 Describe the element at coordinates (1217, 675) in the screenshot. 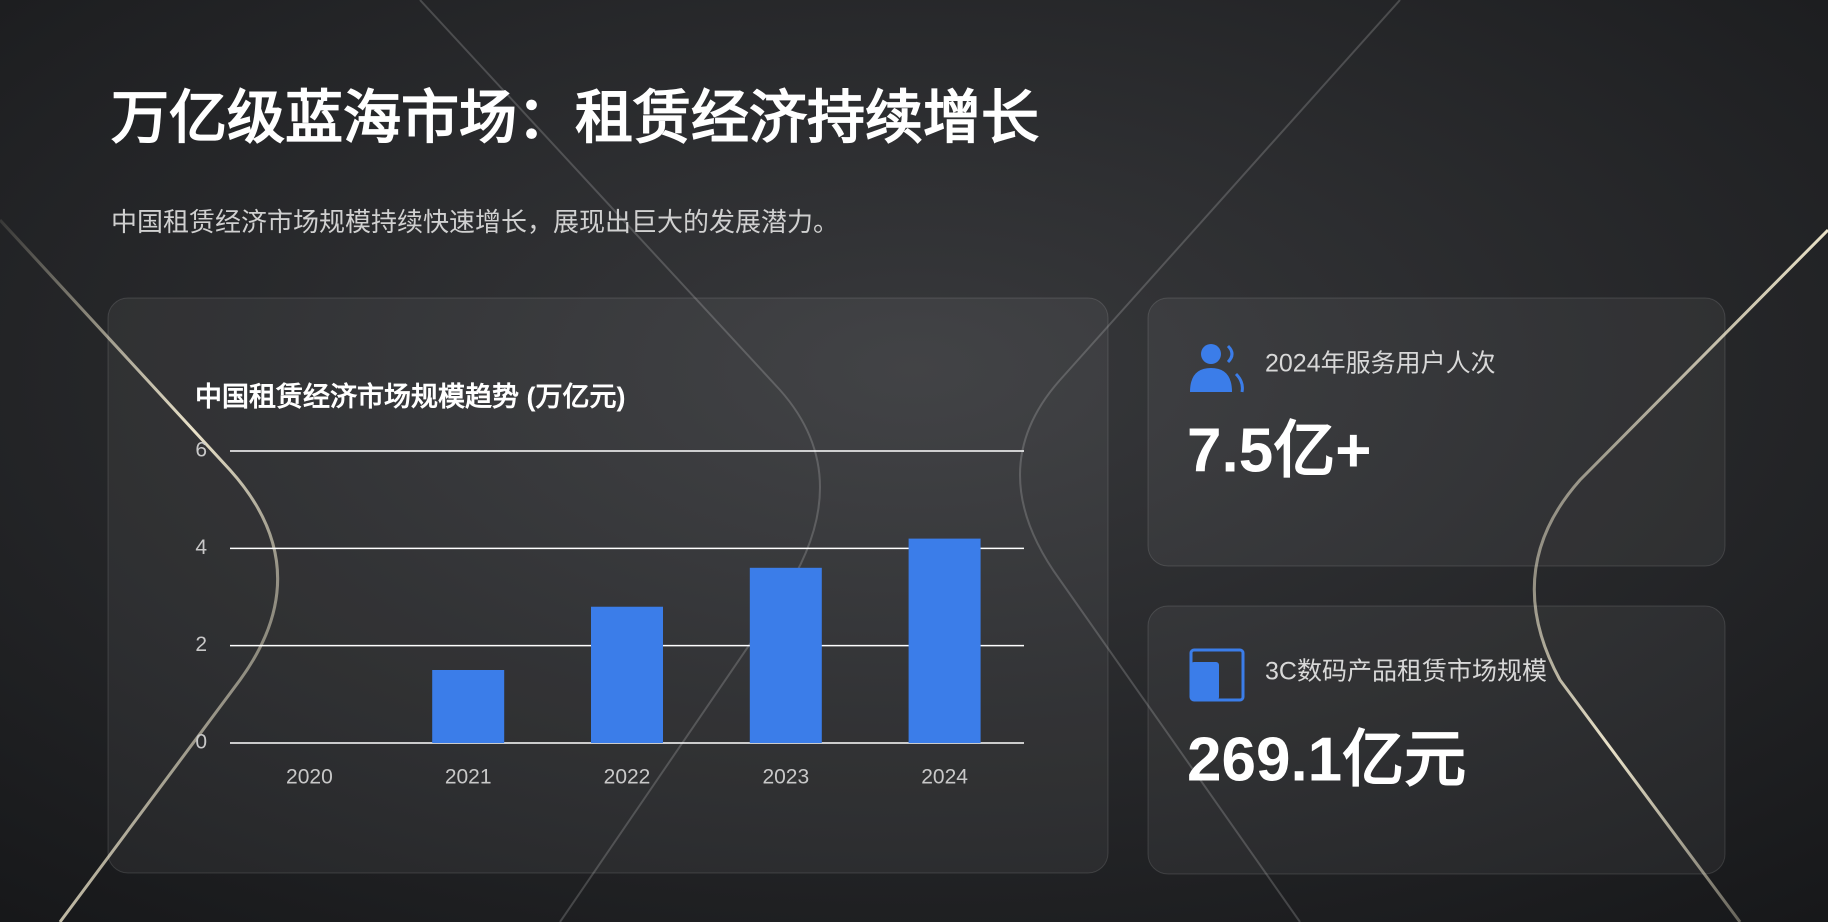

I see `device-icon` at that location.